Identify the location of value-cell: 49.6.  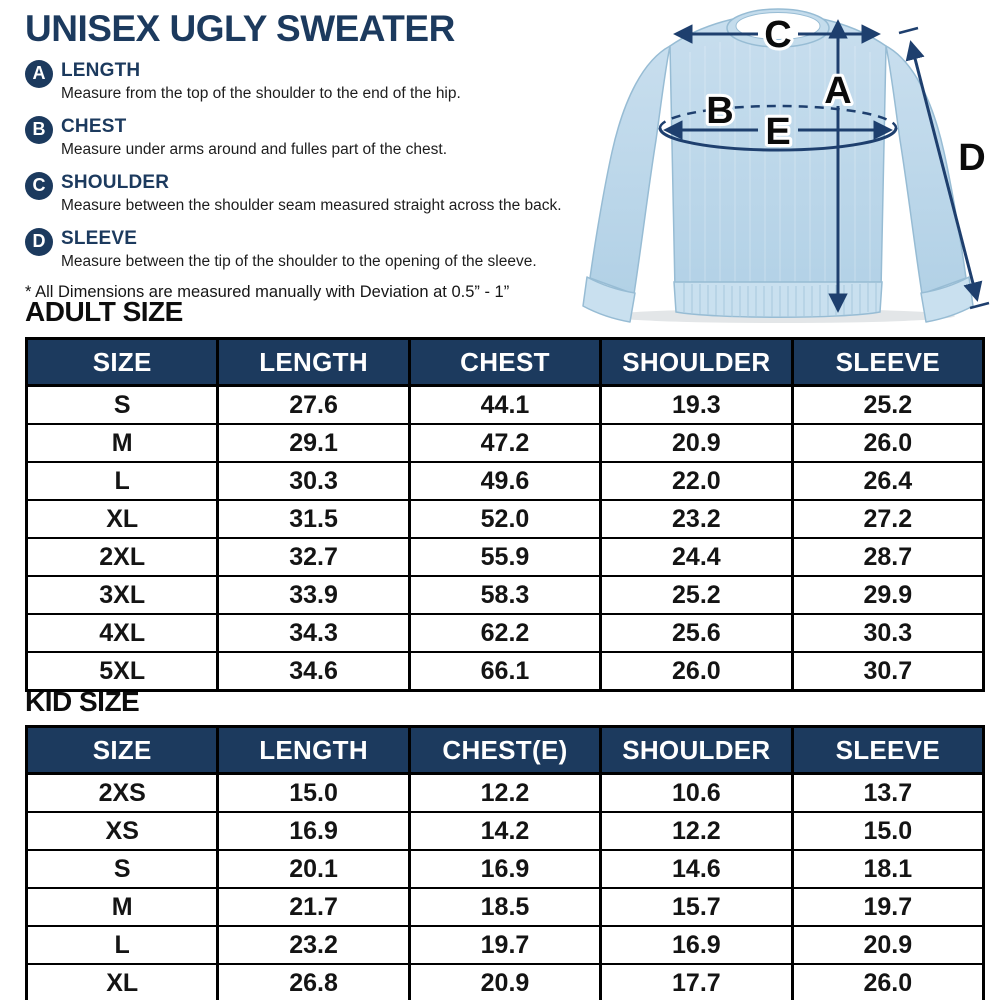
(505, 481).